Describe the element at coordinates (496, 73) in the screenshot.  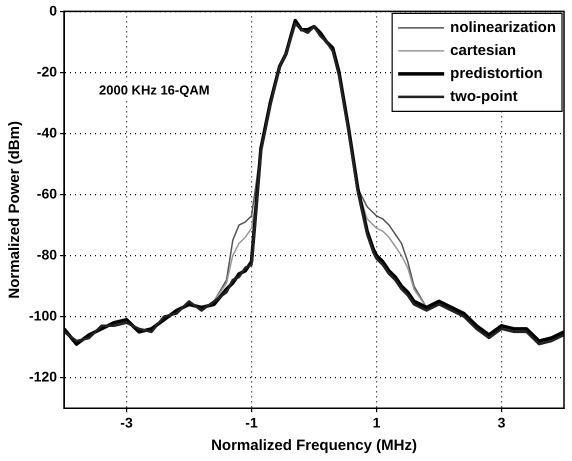
I see `legend-label: predistortion` at that location.